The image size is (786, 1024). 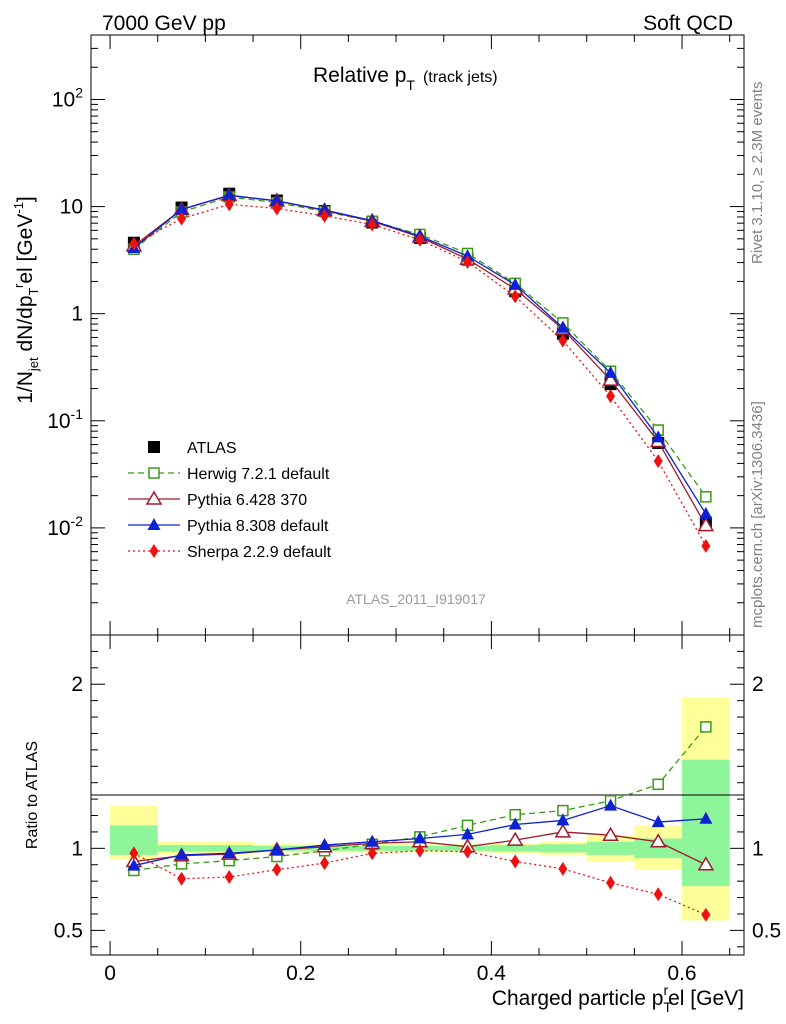 What do you see at coordinates (79, 92) in the screenshot?
I see `tick-exponent: 2` at bounding box center [79, 92].